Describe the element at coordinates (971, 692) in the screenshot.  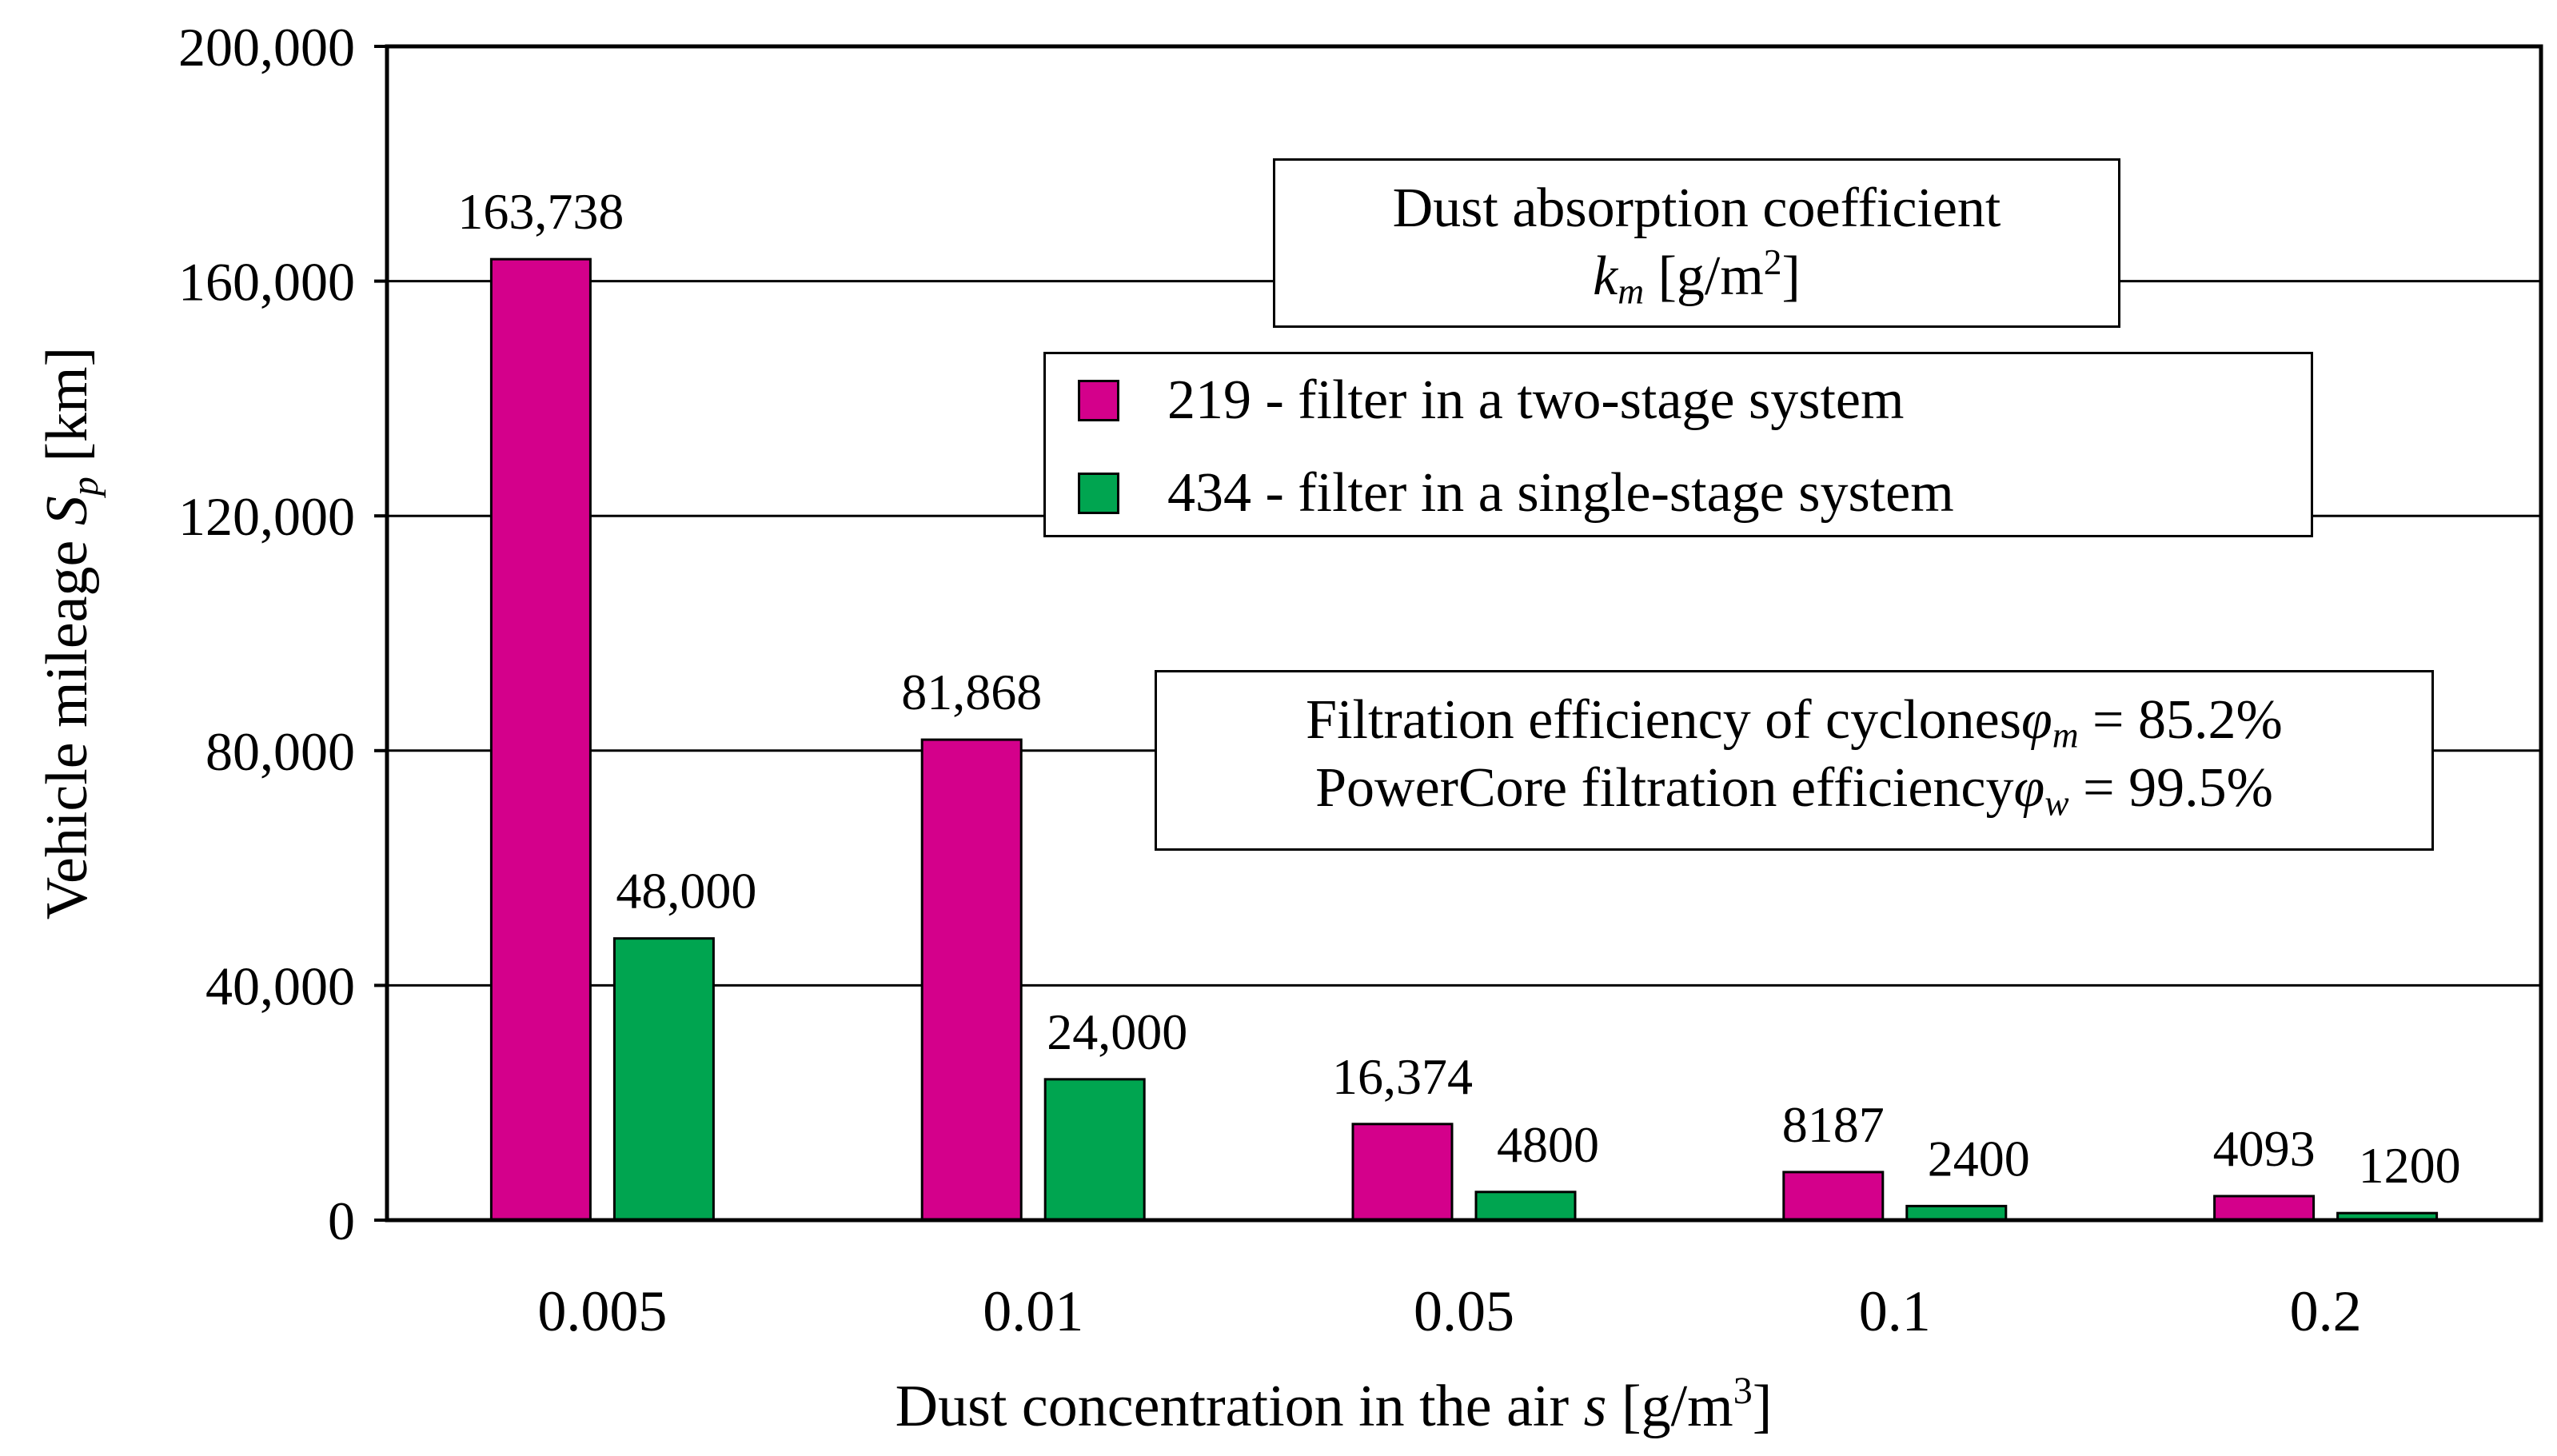
I see `data-label: 81,868` at that location.